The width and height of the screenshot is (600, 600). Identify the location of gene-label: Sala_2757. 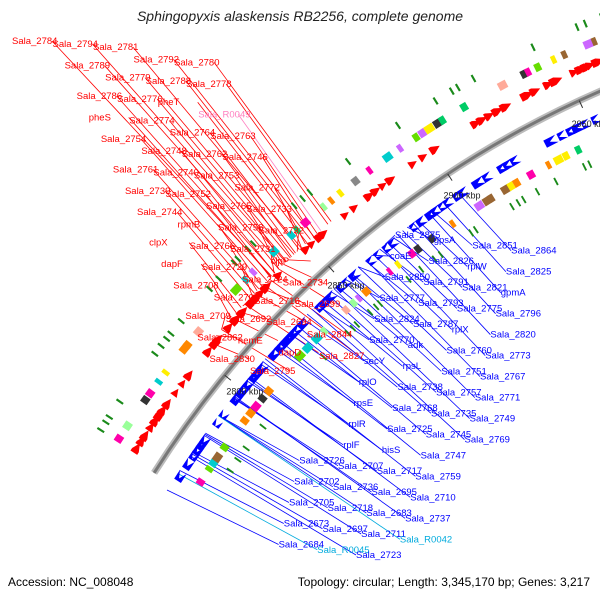
(458, 392).